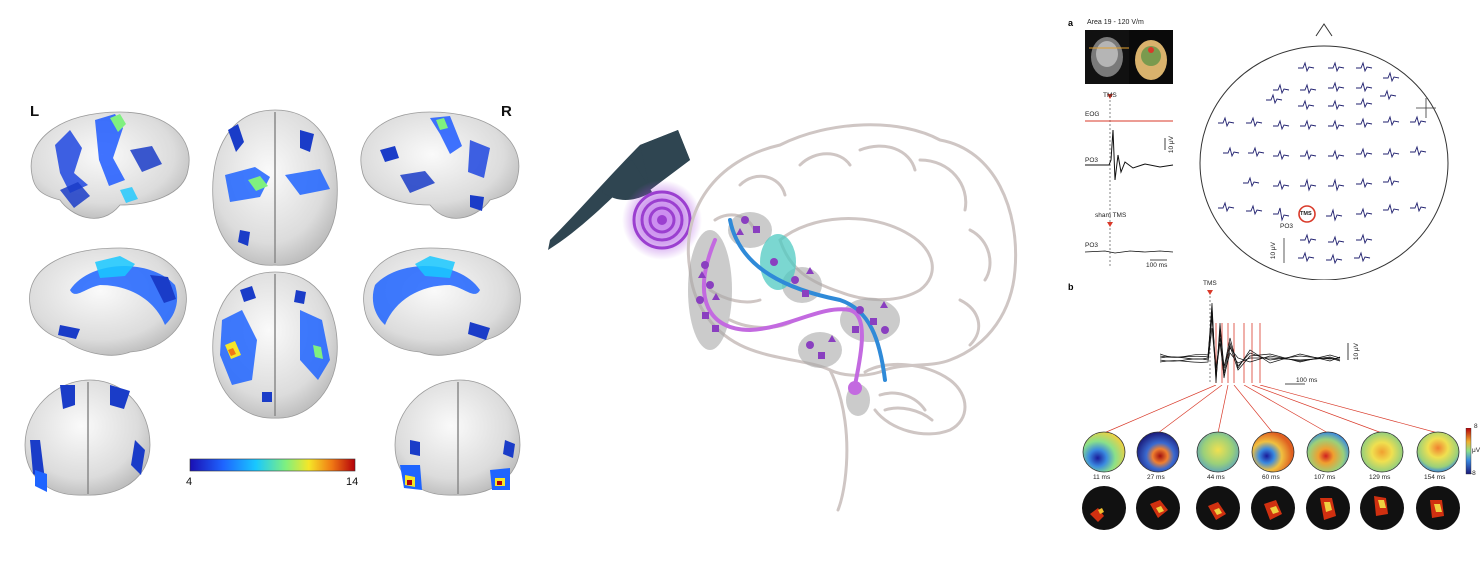 The image size is (1481, 563). What do you see at coordinates (1129, 57) in the screenshot?
I see `mri-thumbnail` at bounding box center [1129, 57].